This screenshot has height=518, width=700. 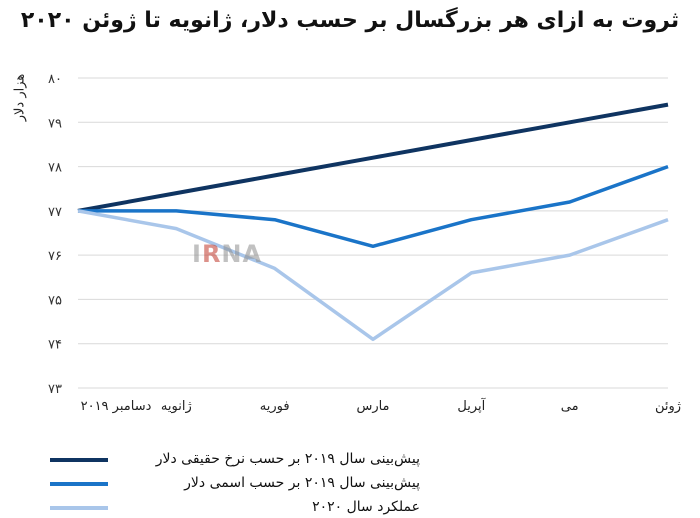 I want to click on y-tick-label: ۷۸, so click(x=55, y=168).